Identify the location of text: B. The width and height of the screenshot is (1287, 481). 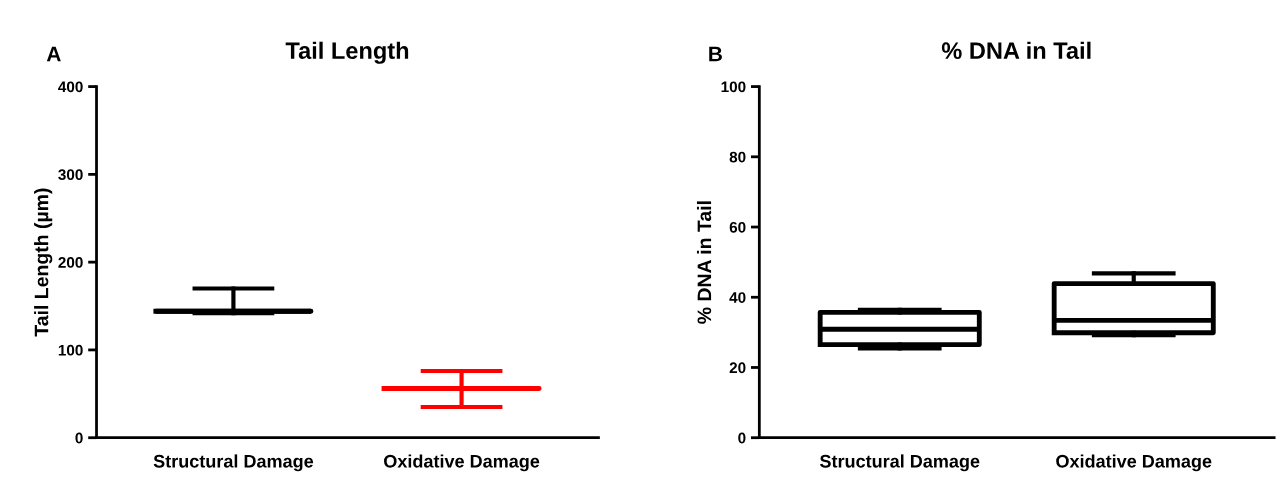
(715, 54).